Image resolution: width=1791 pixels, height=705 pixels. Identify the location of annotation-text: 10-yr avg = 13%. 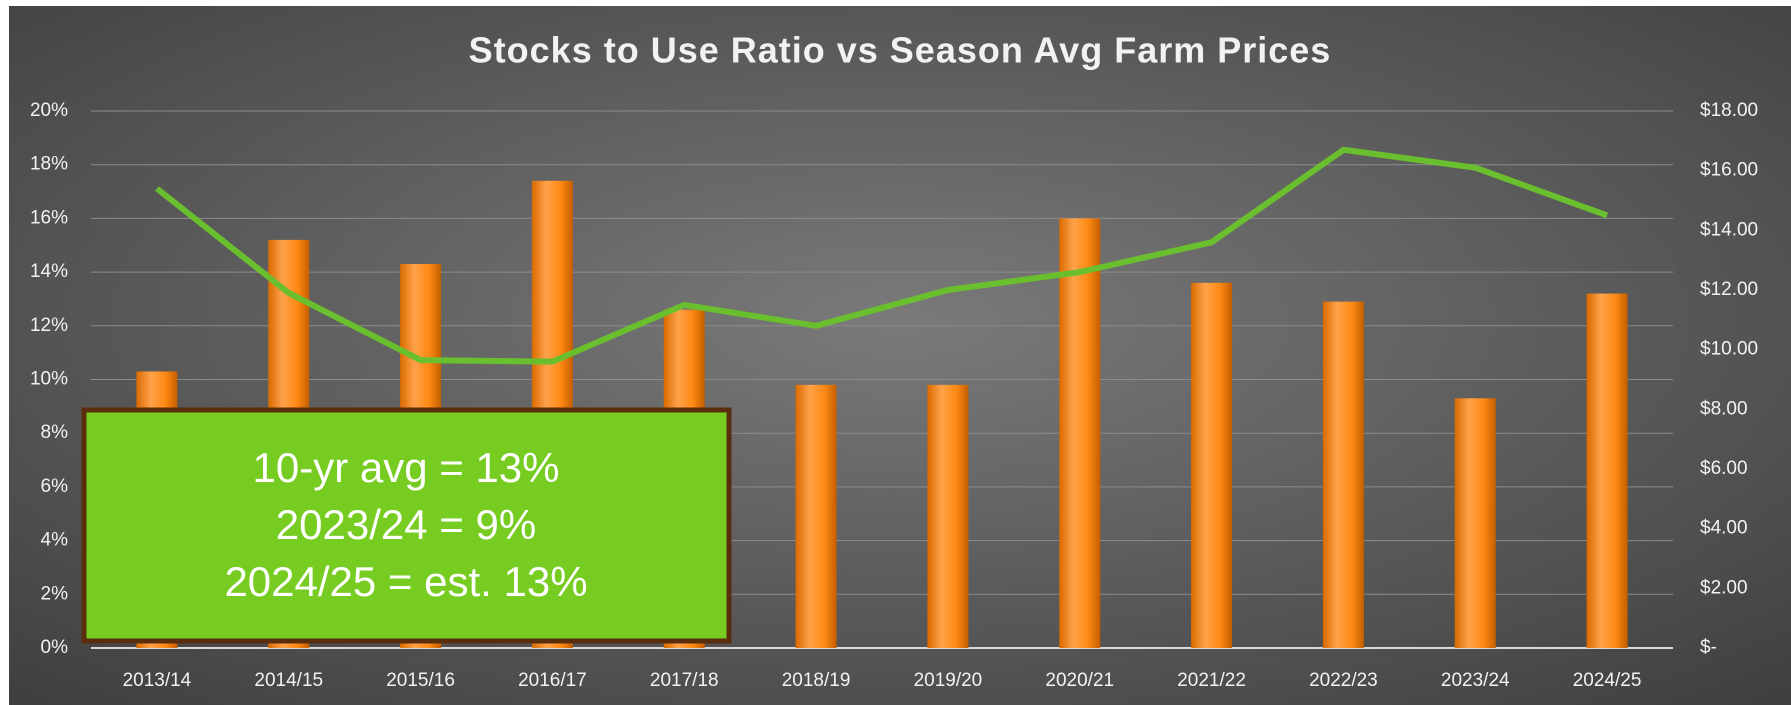
(405, 467).